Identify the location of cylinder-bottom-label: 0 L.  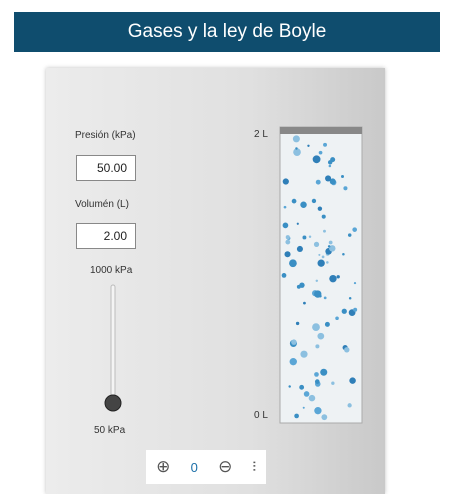
(261, 415).